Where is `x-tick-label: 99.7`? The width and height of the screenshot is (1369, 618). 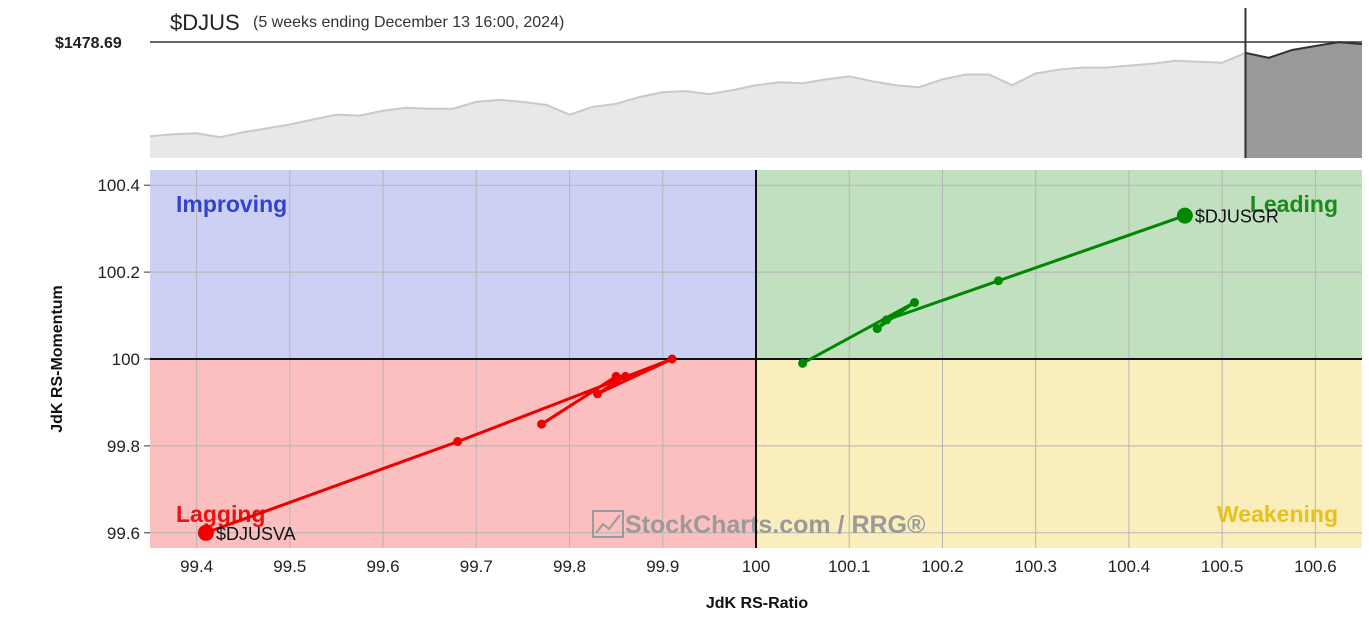
x-tick-label: 99.7 is located at coordinates (476, 566).